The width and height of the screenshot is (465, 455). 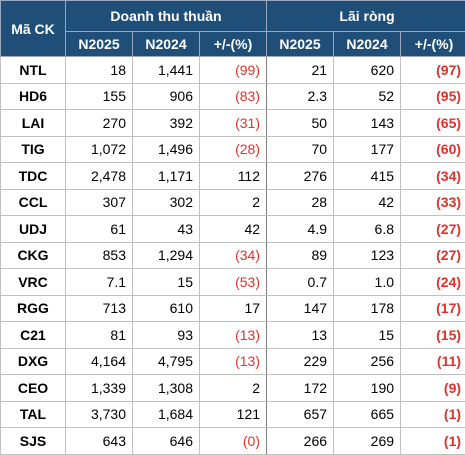 I want to click on revenue-change-cell: (53), so click(x=233, y=282).